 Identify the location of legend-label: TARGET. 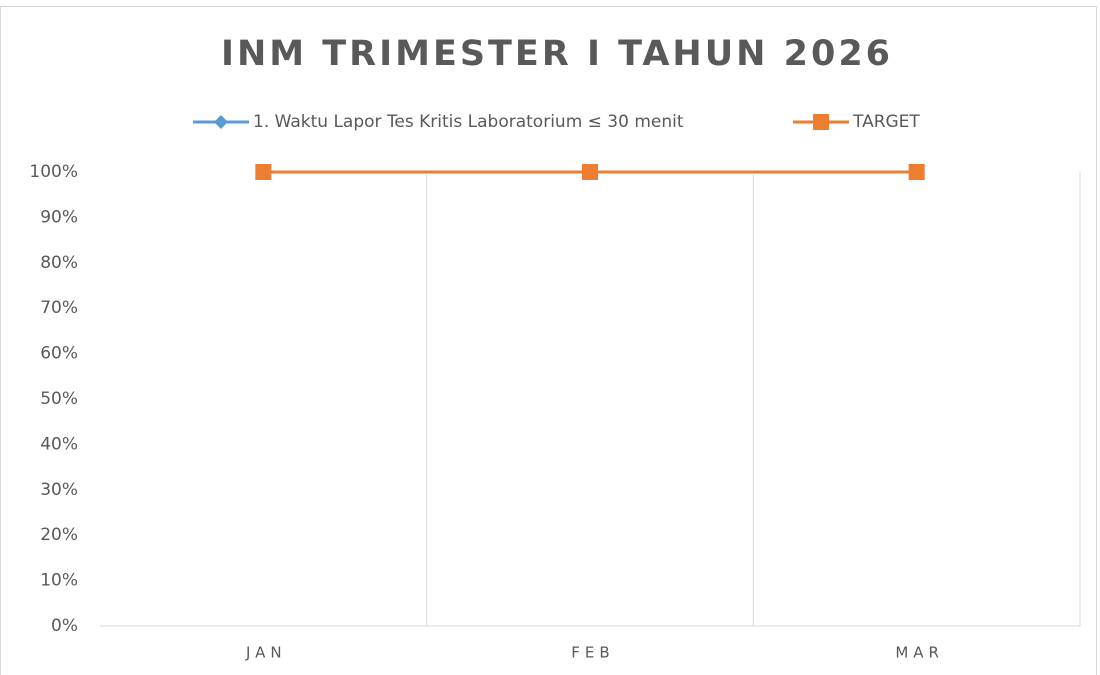
(886, 122).